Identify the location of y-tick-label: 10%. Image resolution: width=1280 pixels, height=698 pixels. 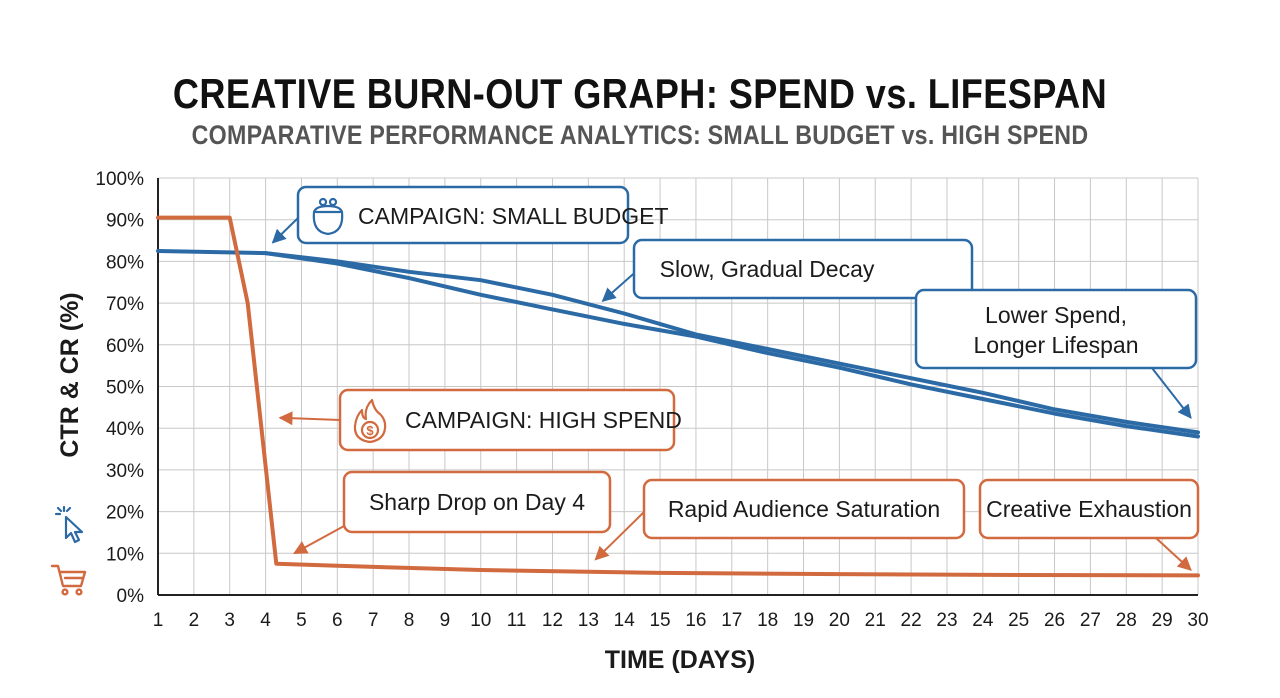
(125, 554).